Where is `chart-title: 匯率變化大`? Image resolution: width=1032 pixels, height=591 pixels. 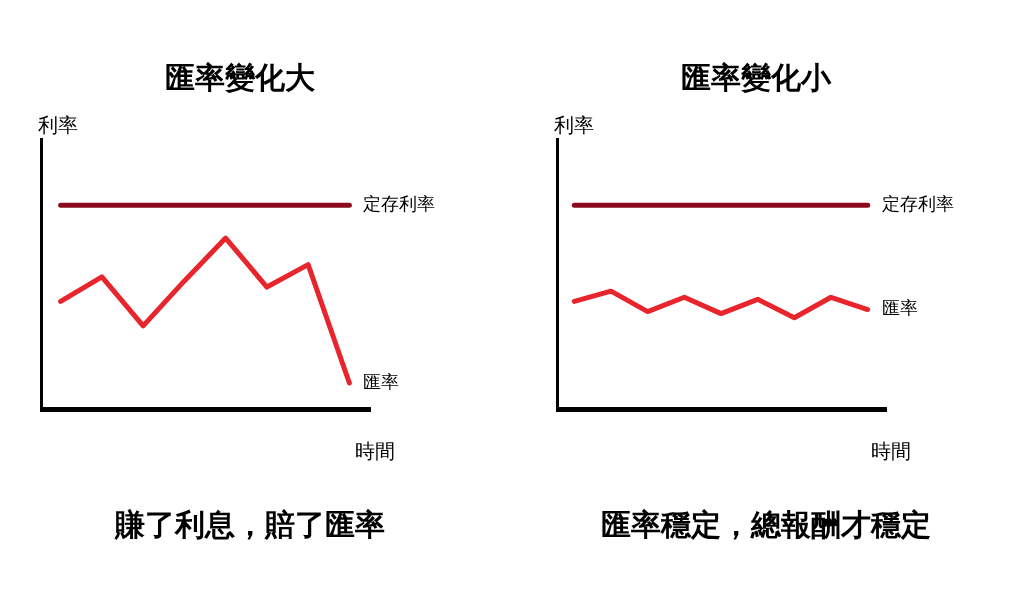
chart-title: 匯率變化大 is located at coordinates (240, 78).